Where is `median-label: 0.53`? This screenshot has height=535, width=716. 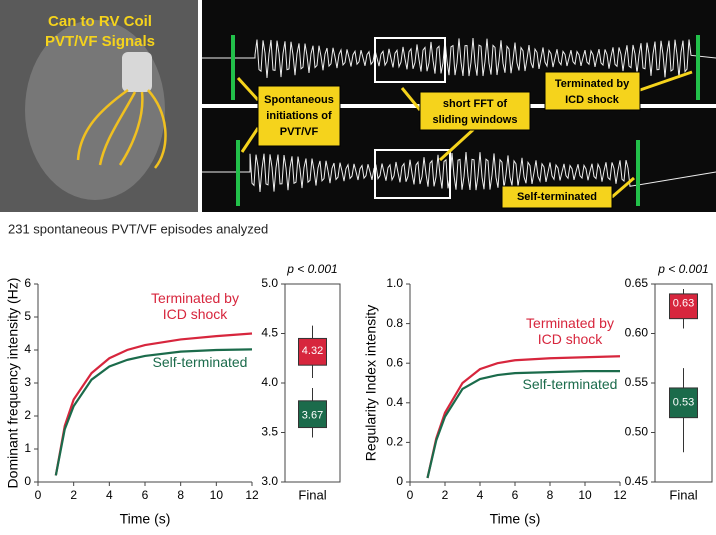 median-label: 0.53 is located at coordinates (683, 403).